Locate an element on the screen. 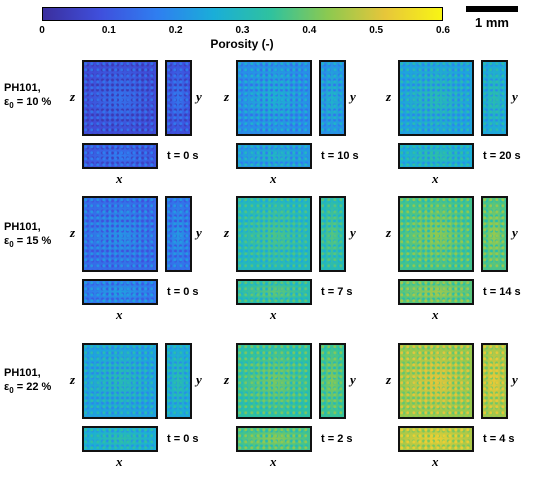  time-label: t = 14 s is located at coordinates (502, 292).